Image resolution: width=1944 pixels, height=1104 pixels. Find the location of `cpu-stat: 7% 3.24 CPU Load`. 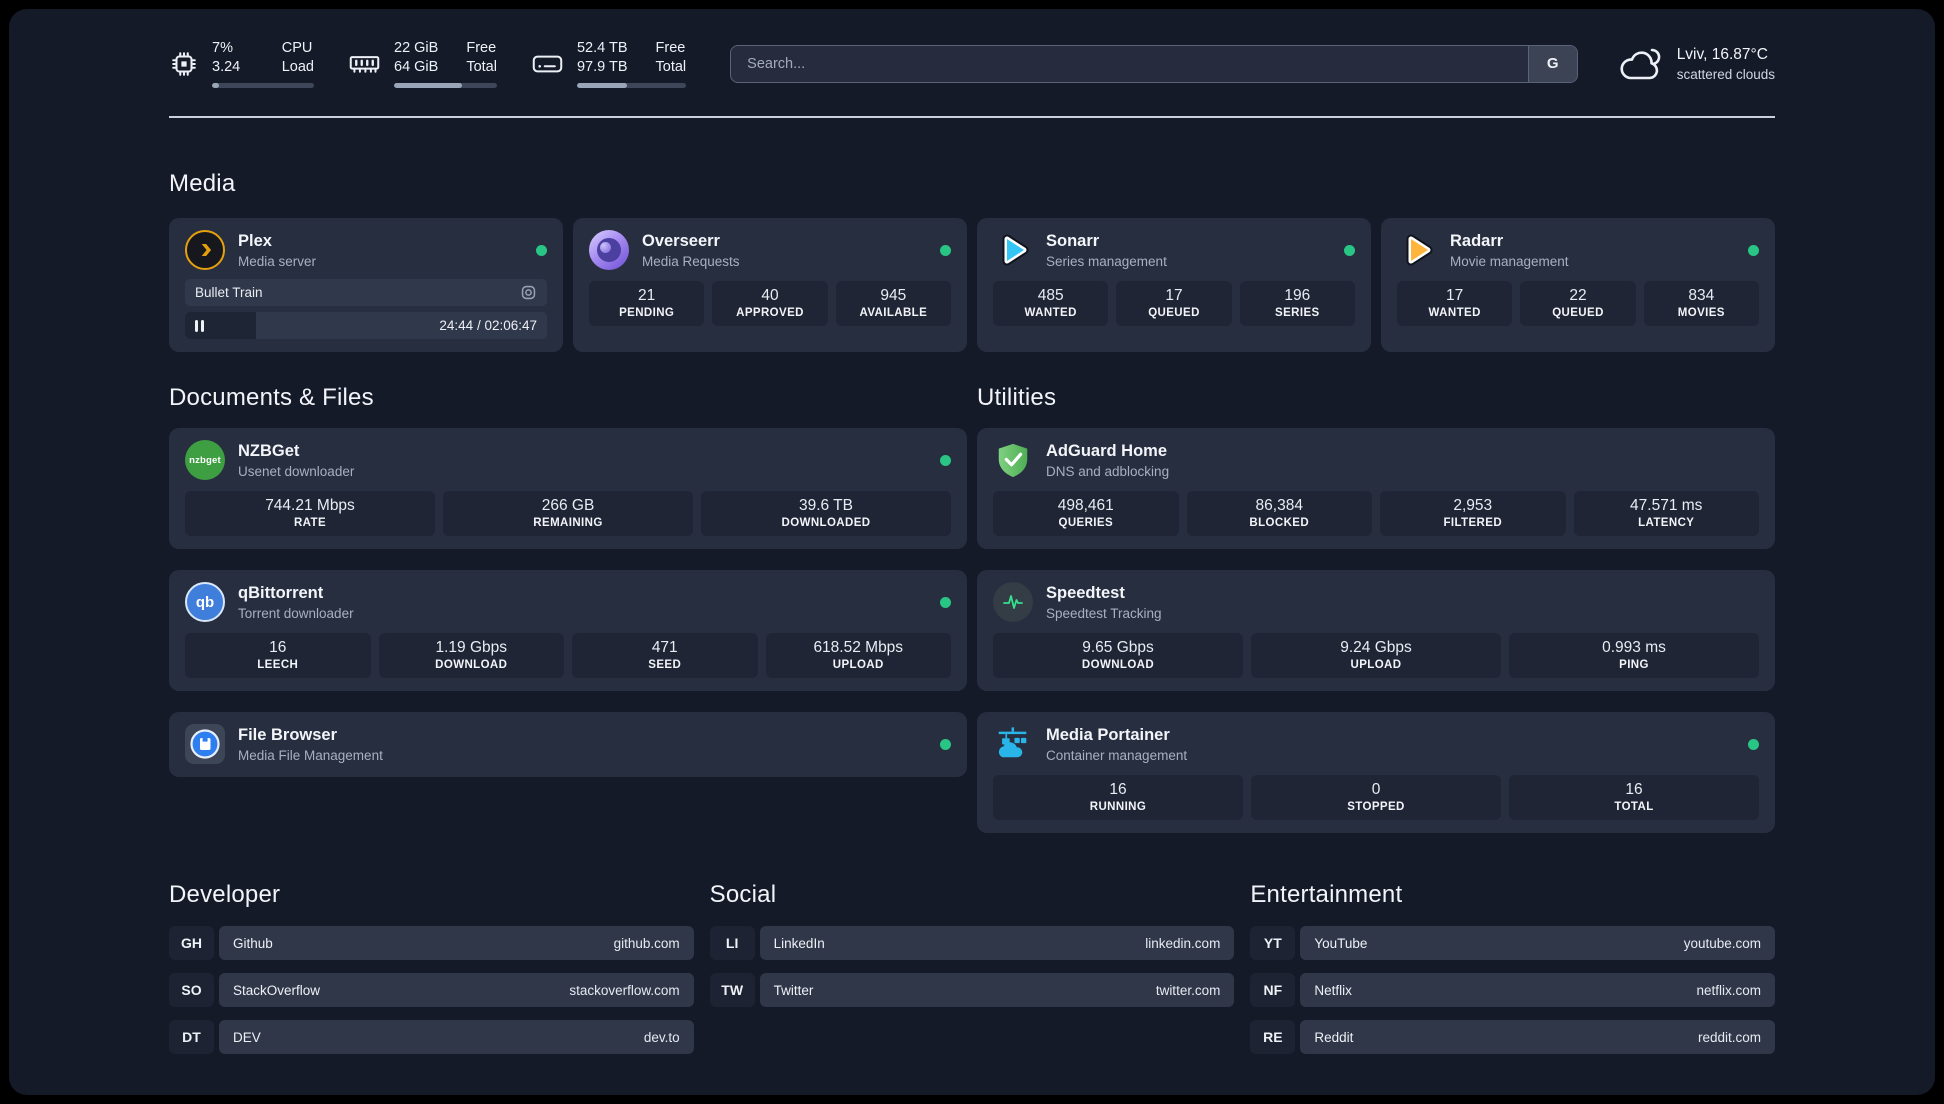

cpu-stat: 7% 3.24 CPU Load is located at coordinates (241, 64).